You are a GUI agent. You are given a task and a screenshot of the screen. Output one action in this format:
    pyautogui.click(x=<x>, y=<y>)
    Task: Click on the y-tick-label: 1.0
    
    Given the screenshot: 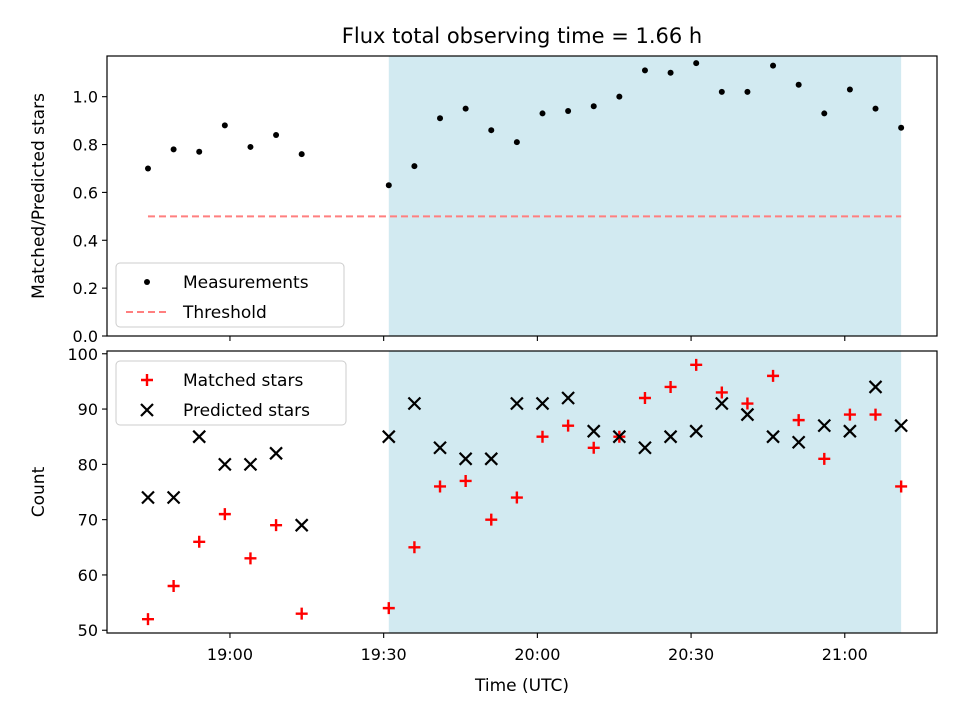 What is the action you would take?
    pyautogui.click(x=85, y=97)
    